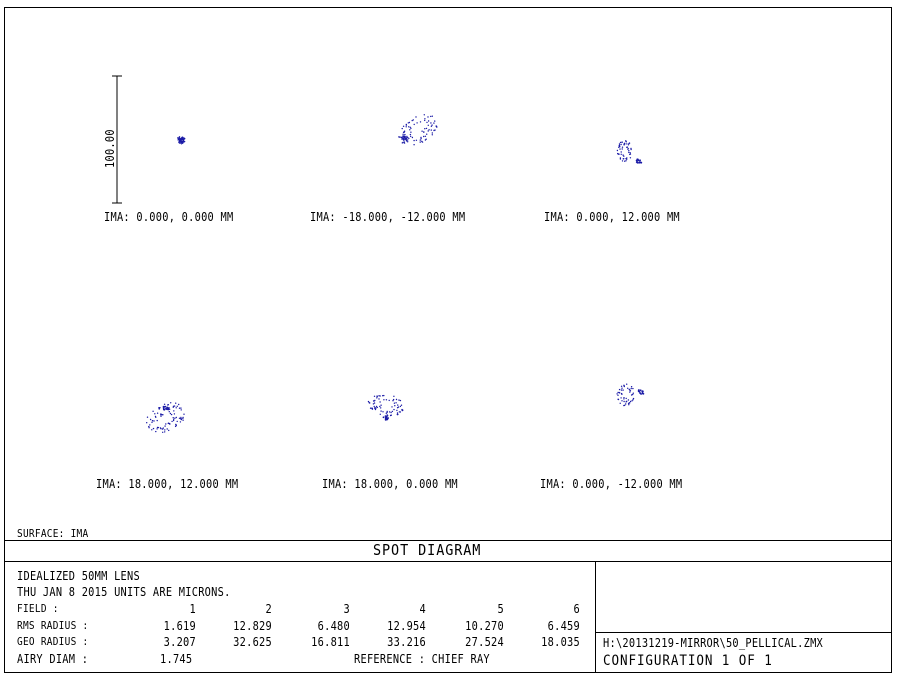 The image size is (900, 678). I want to click on field-value-3: 3, so click(346, 609).